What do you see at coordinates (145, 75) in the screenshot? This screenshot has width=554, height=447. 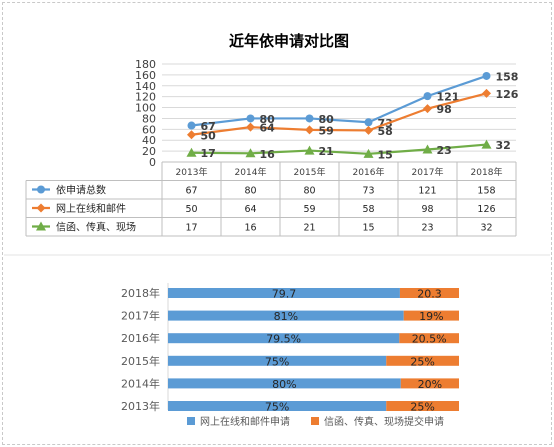 I see `y-tick-label: 160` at bounding box center [145, 75].